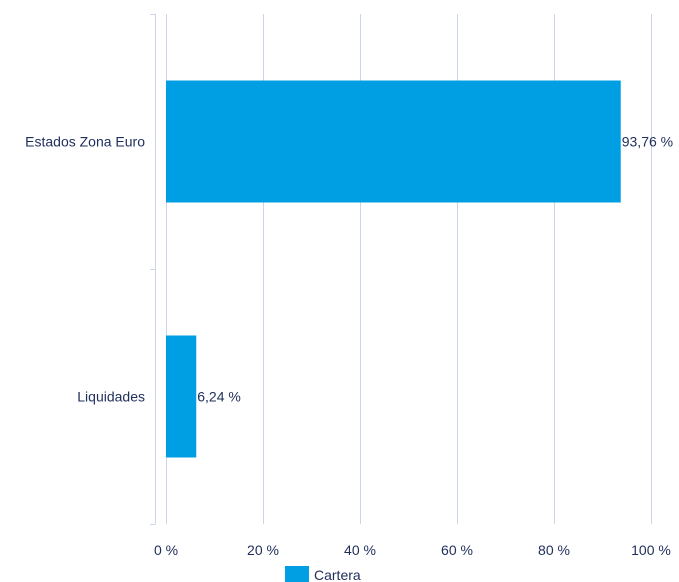 This screenshot has height=582, width=679. I want to click on category-axis, so click(153, 269).